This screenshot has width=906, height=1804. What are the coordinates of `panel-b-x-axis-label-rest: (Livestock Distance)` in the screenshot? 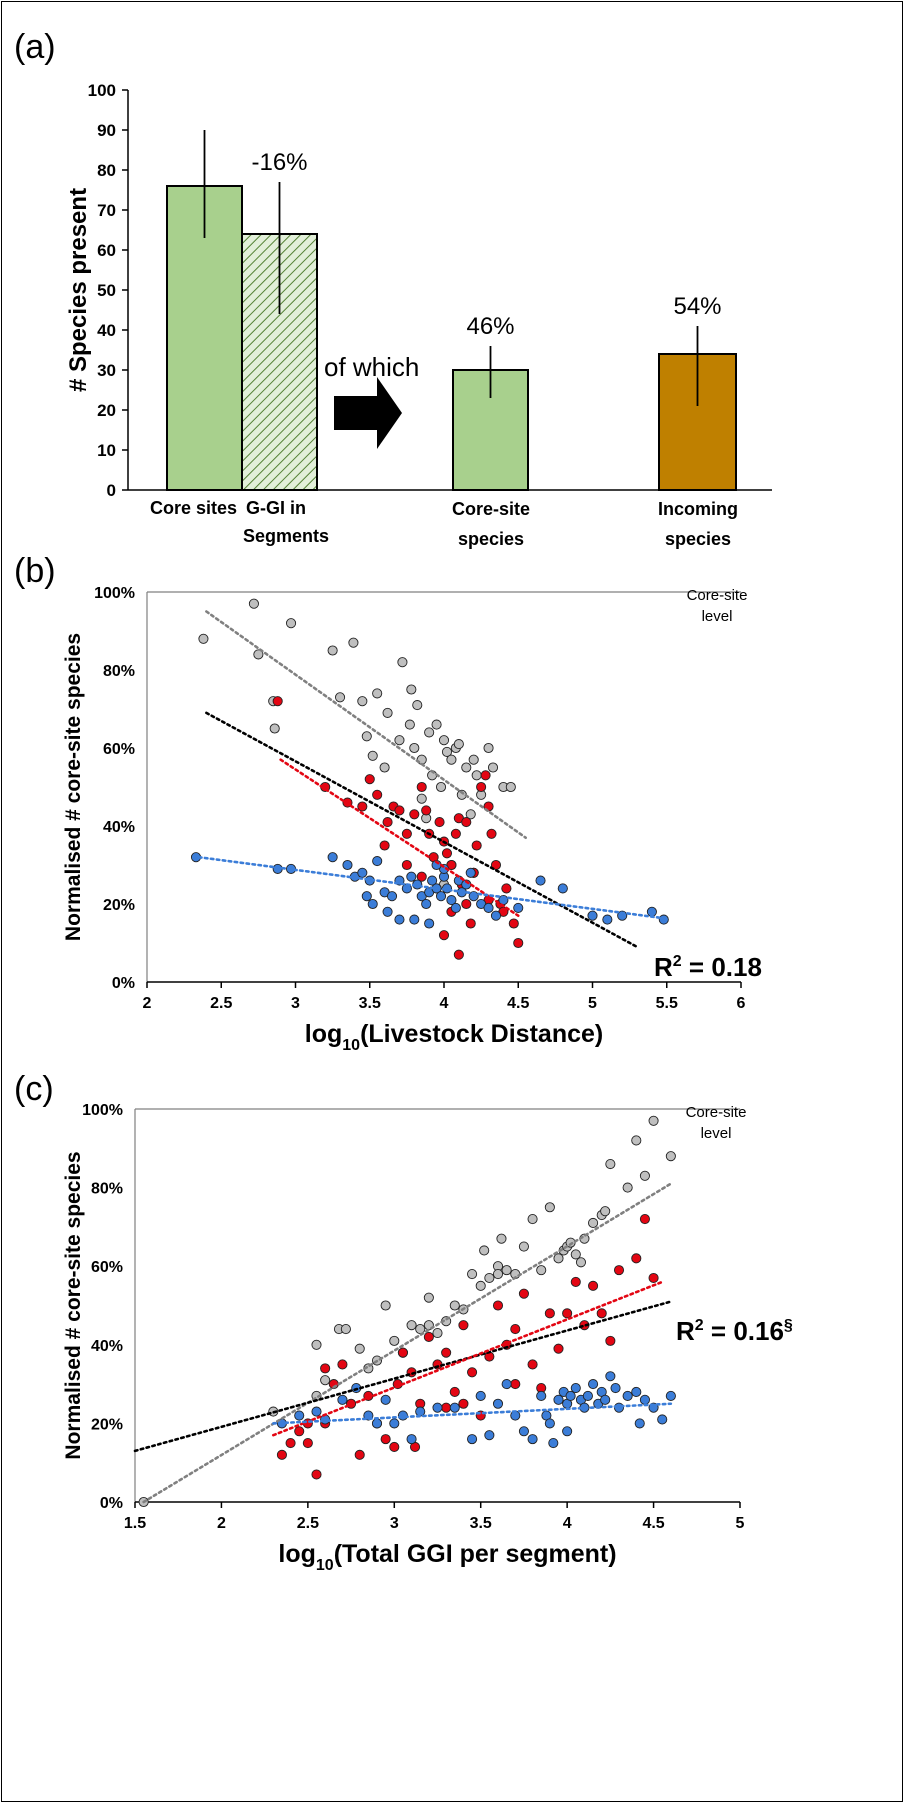 It's located at (481, 1034).